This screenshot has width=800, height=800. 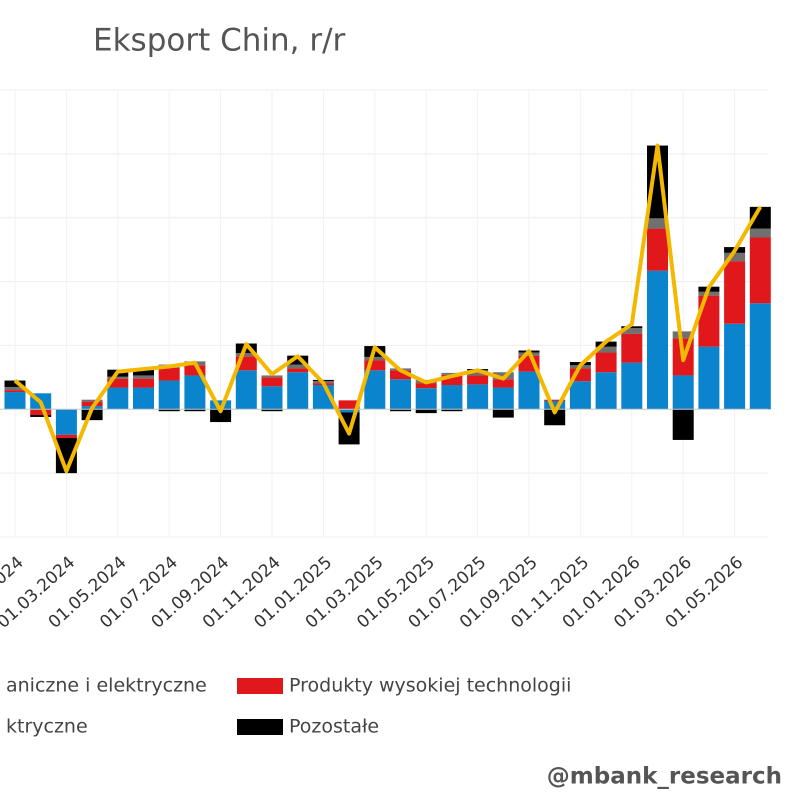 I want to click on legend-label: Pozostałe, so click(x=334, y=727).